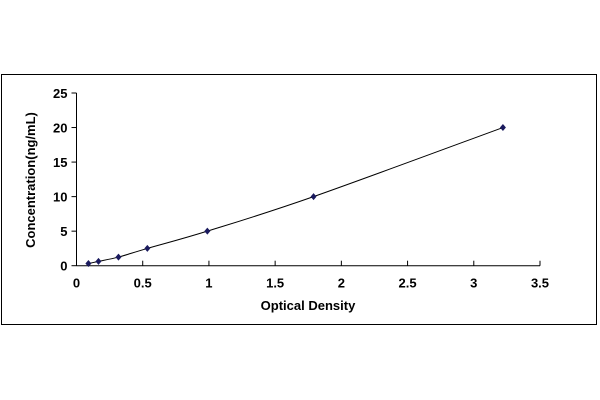 The height and width of the screenshot is (400, 600). Describe the element at coordinates (275, 283) in the screenshot. I see `x-tick-label: 1.5` at that location.